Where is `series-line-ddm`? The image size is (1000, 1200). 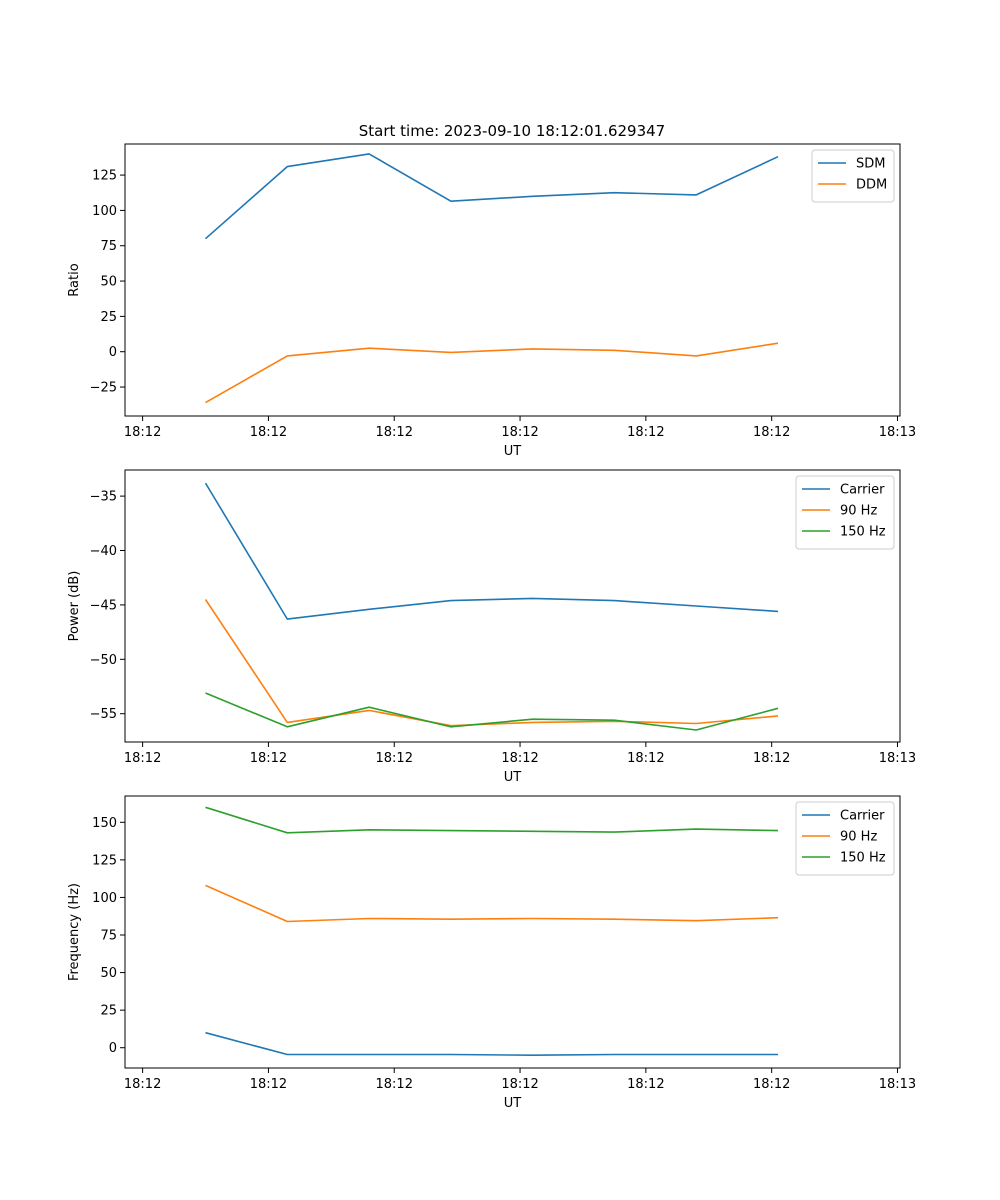 series-line-ddm is located at coordinates (492, 373).